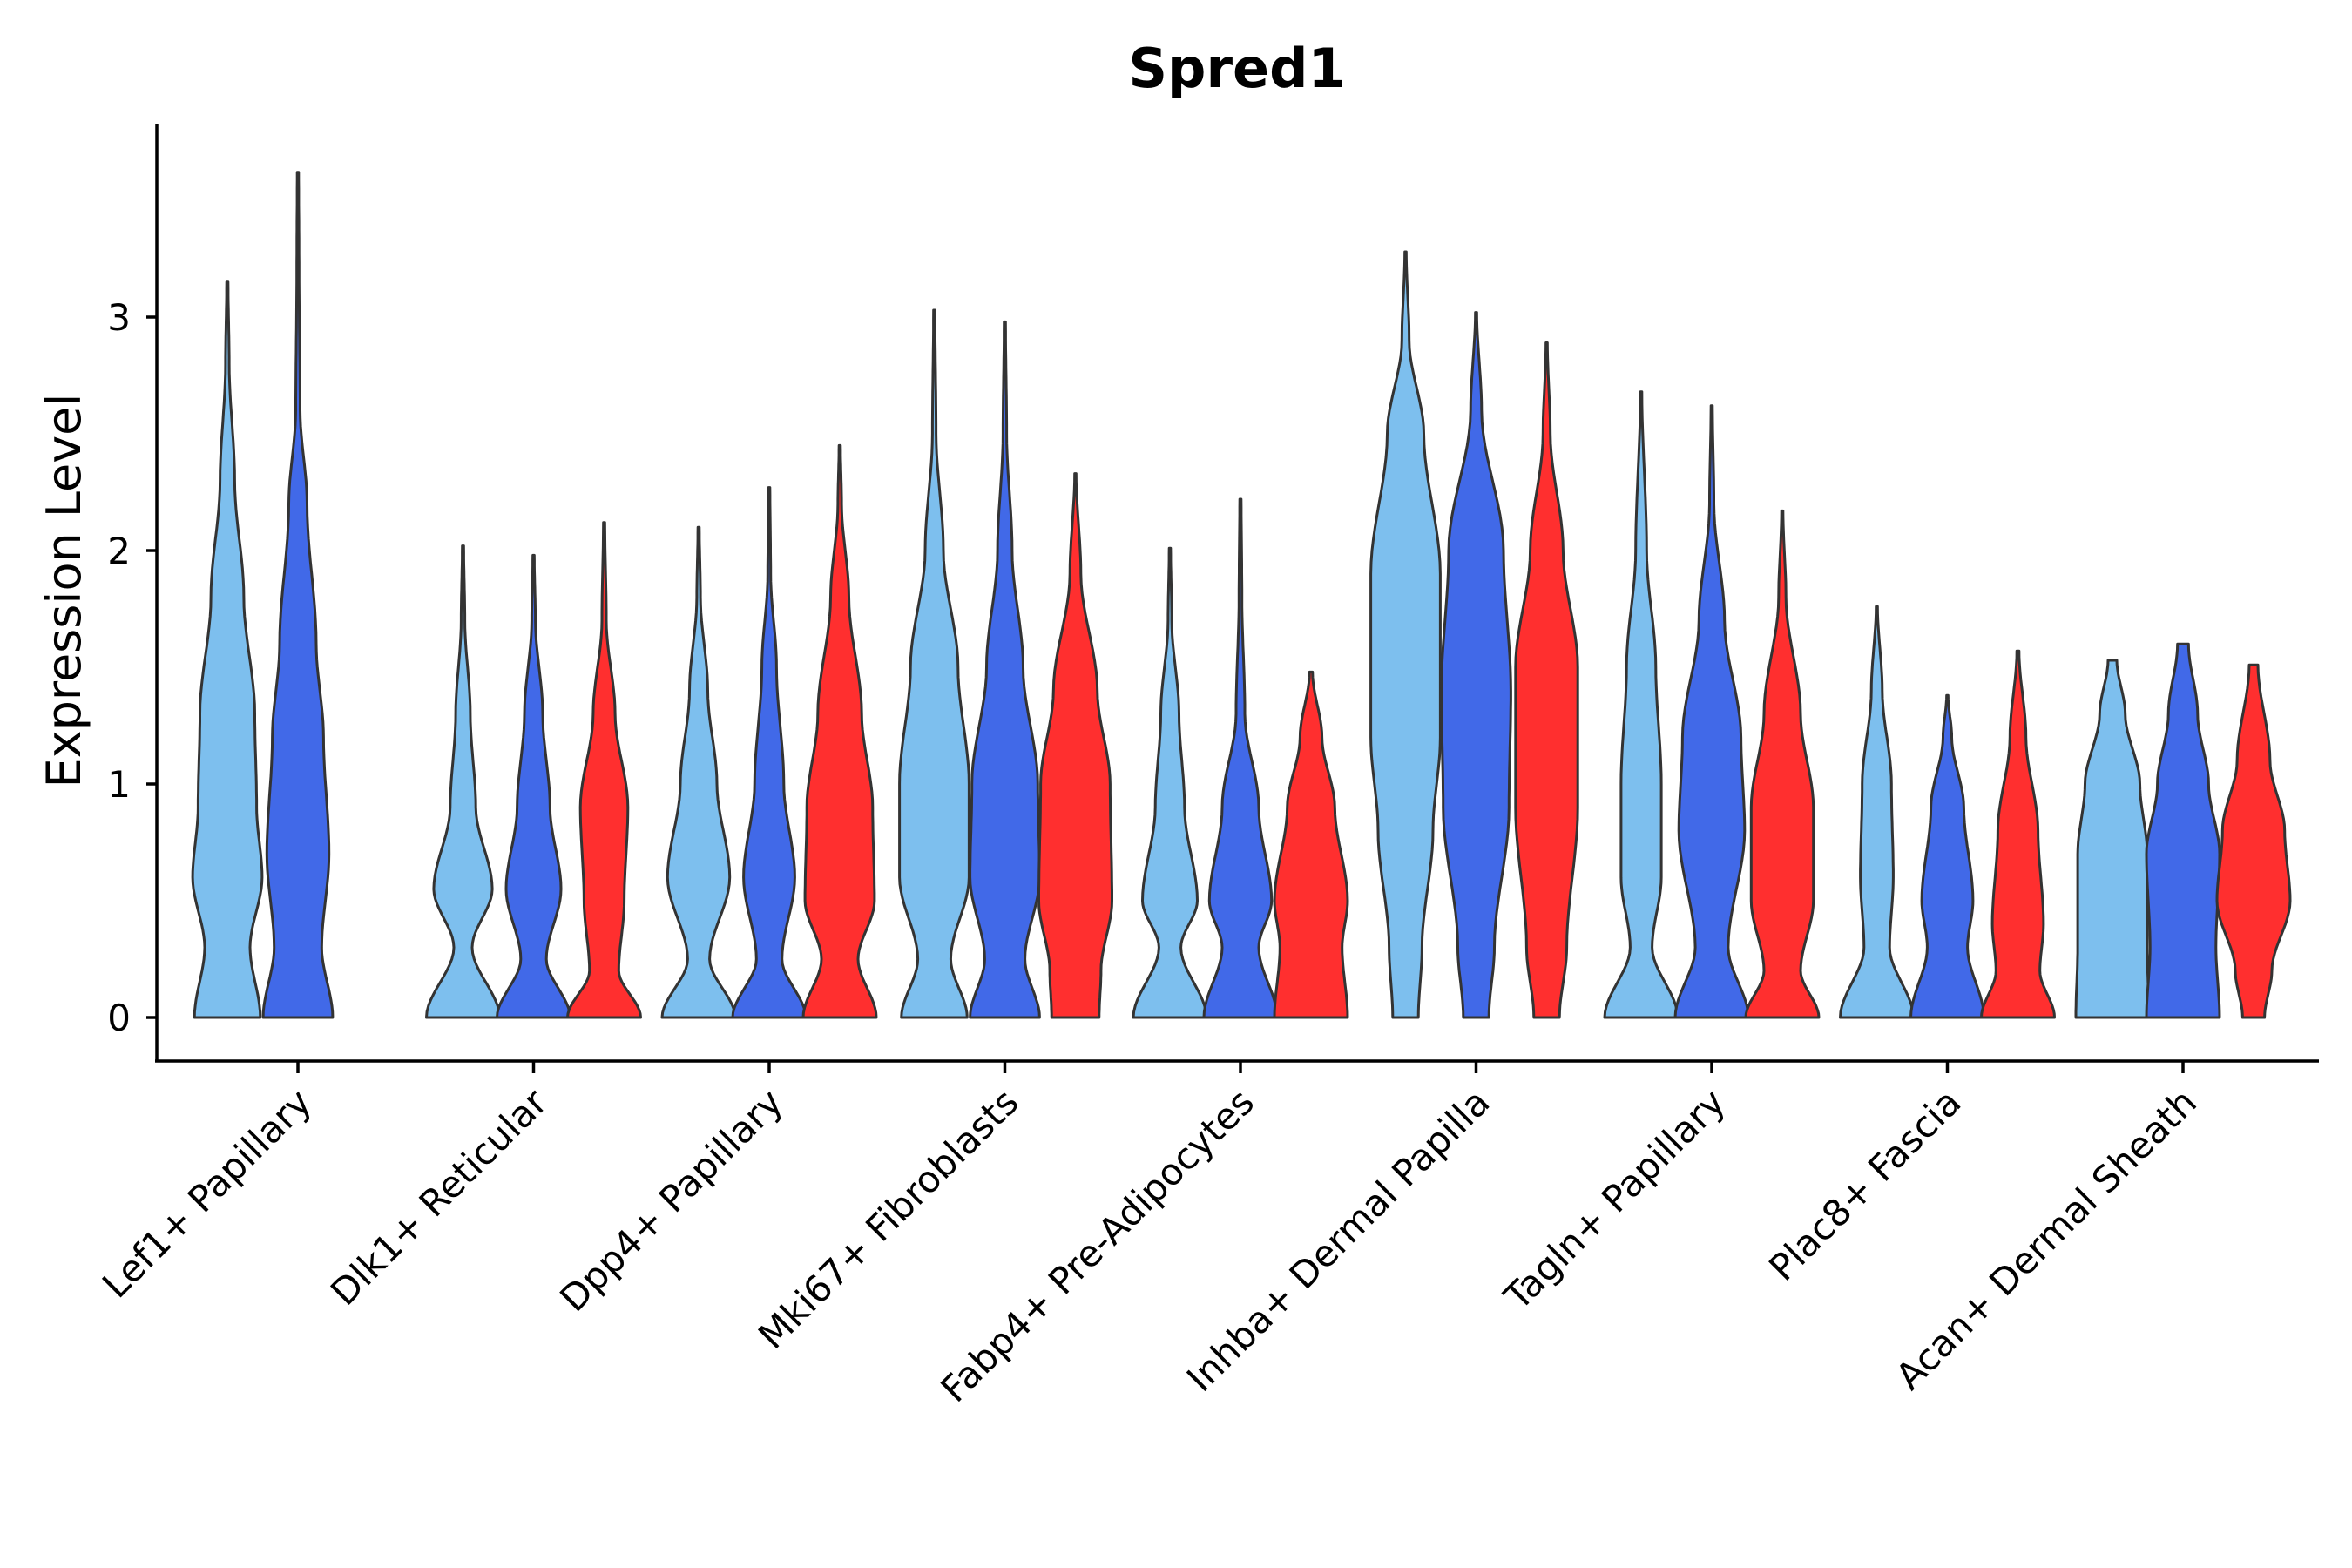 This screenshot has width=2352, height=1568. I want to click on x-tick-label: Plac8+ Fascia, so click(1865, 1184).